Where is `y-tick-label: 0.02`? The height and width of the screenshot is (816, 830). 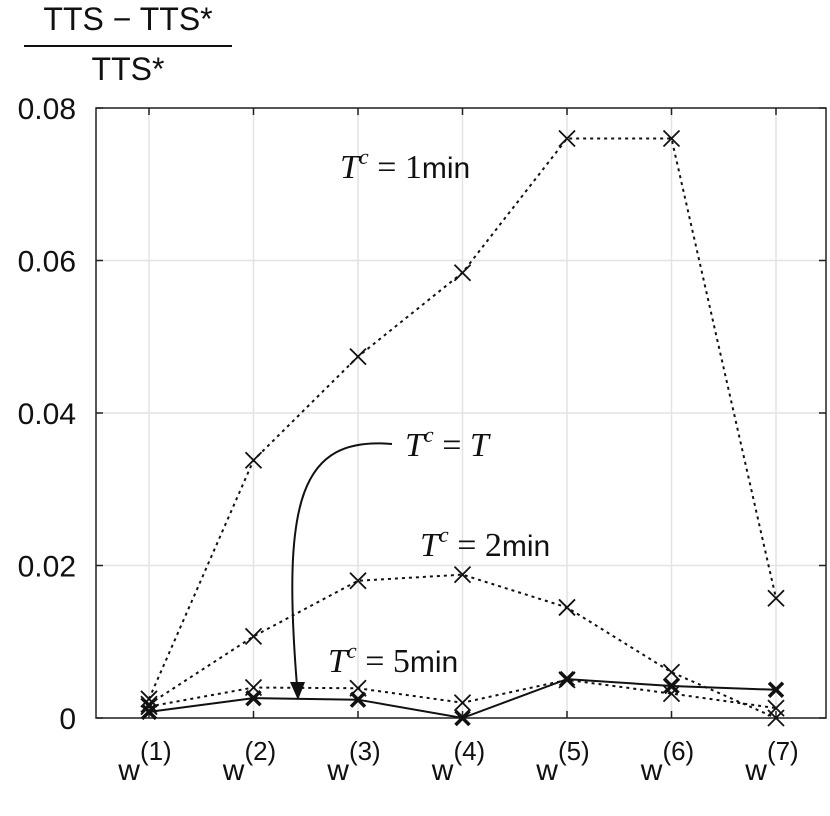
y-tick-label: 0.02 is located at coordinates (47, 567).